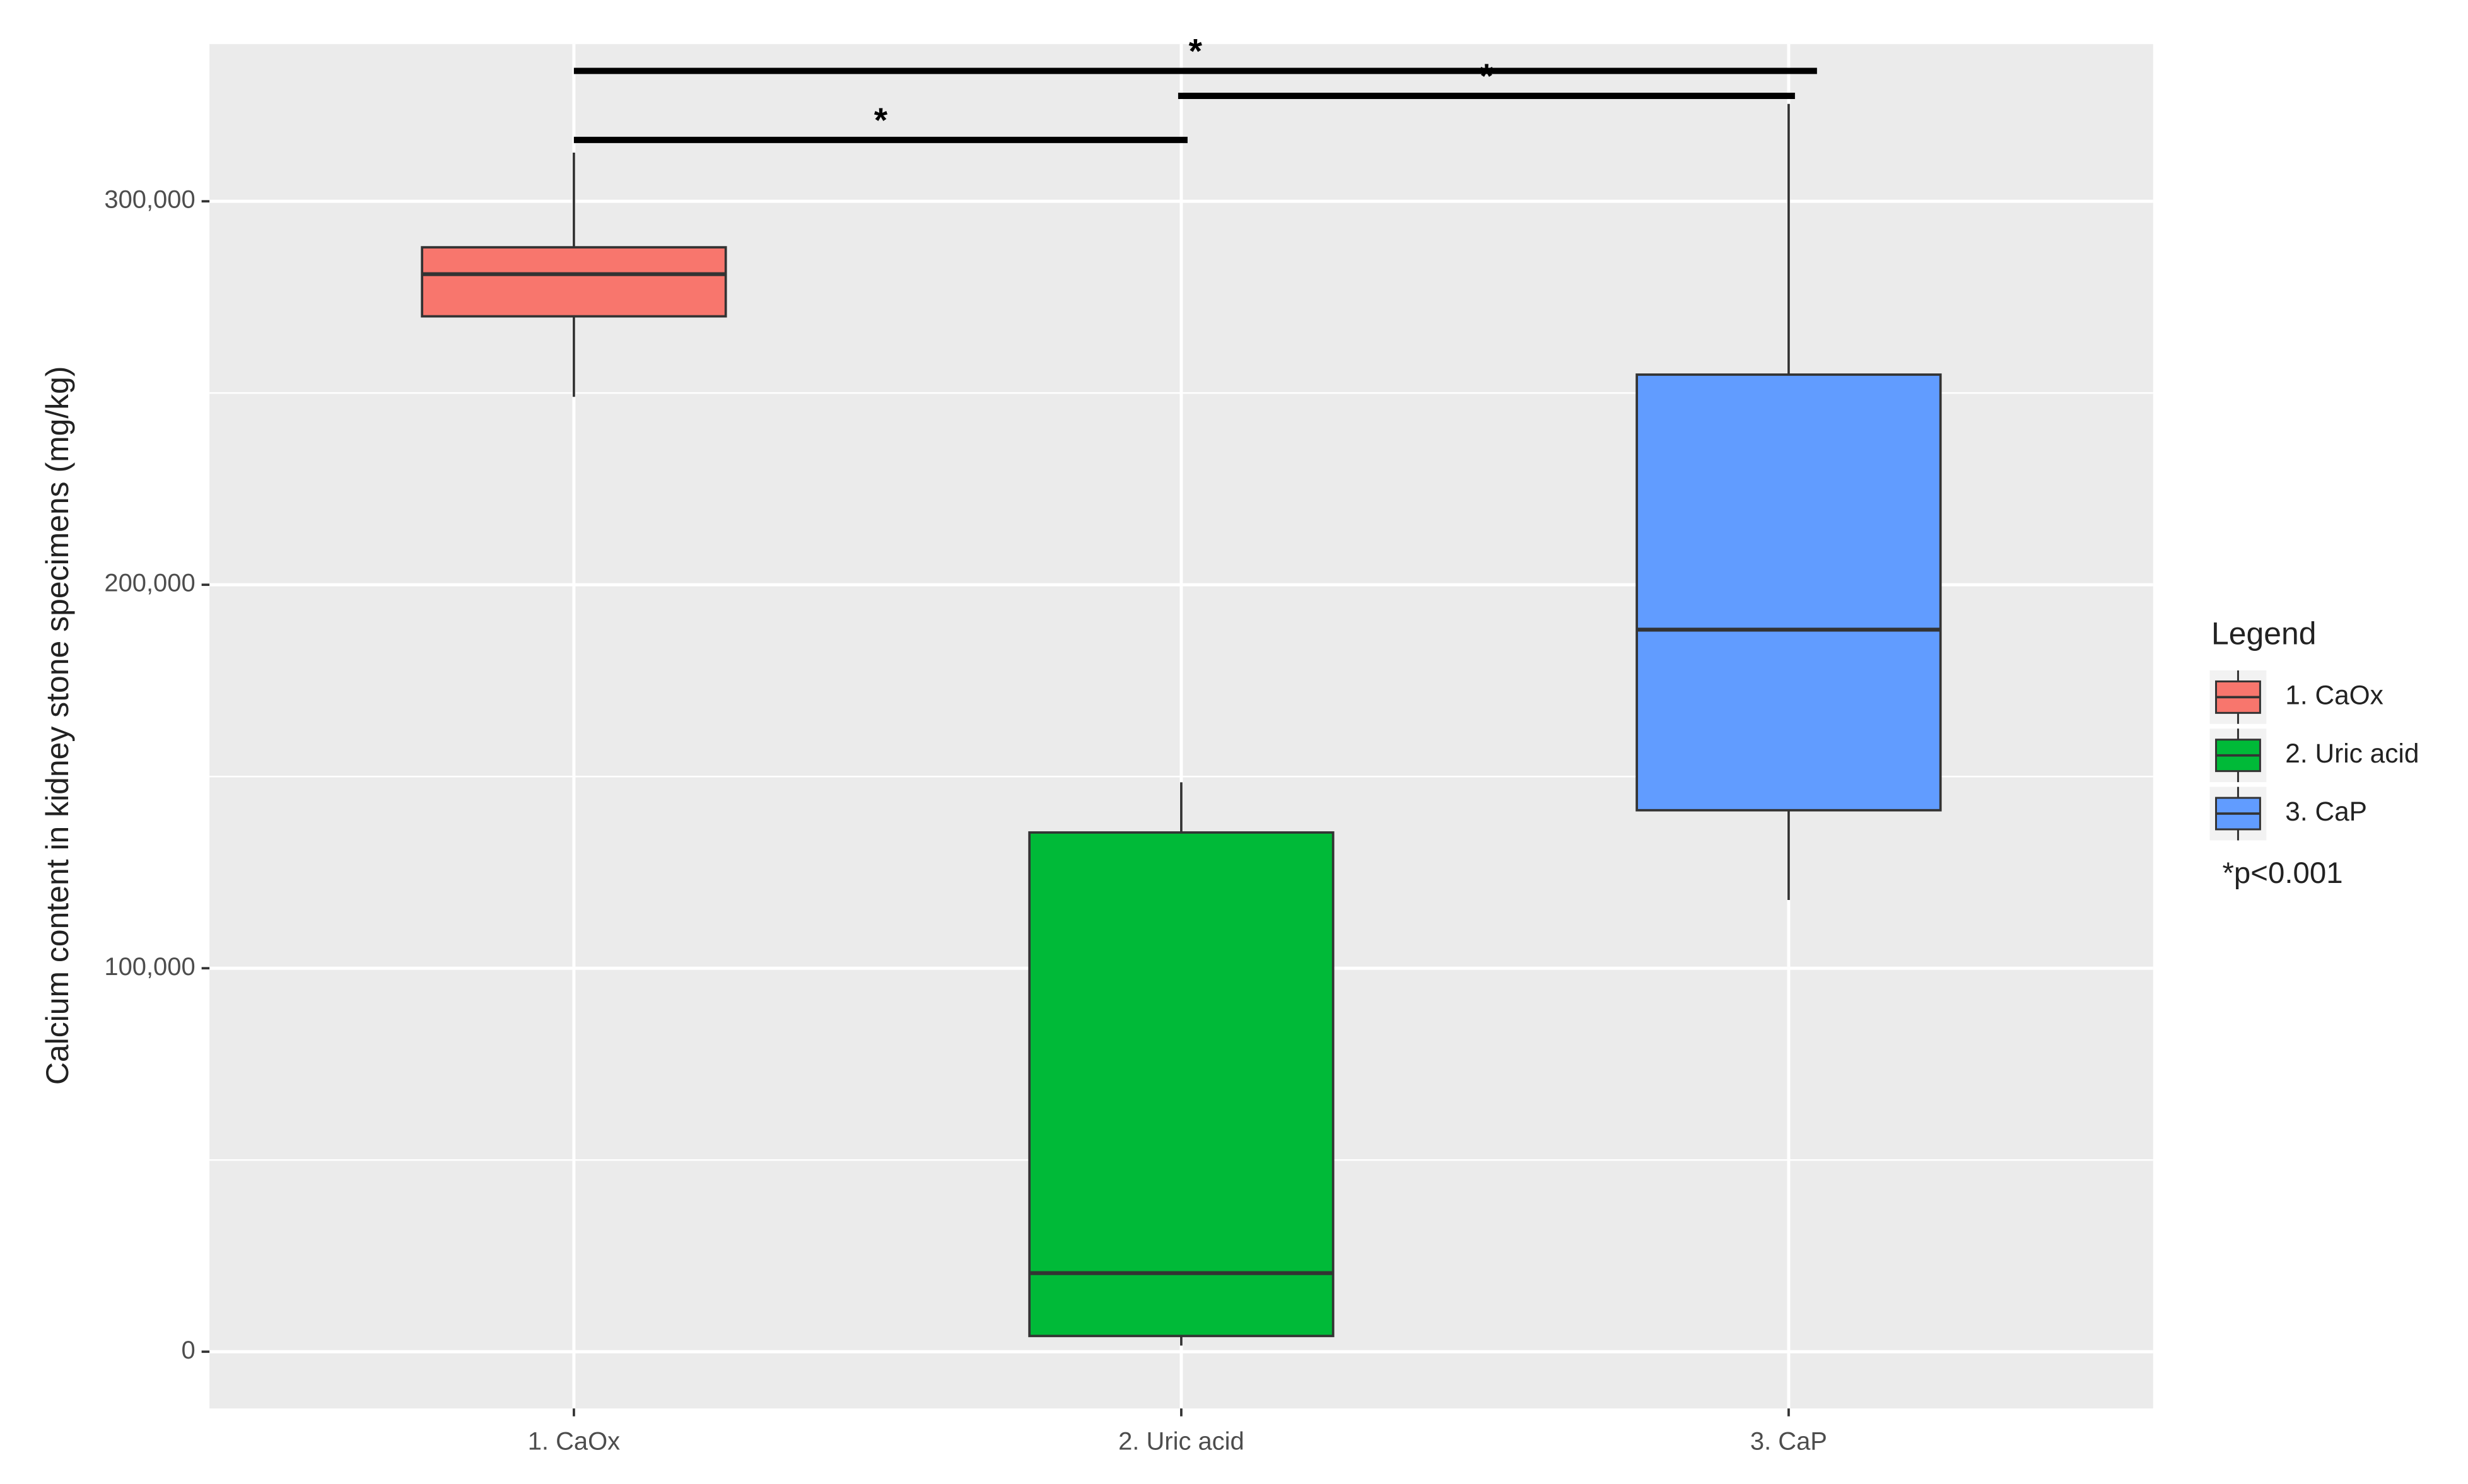  Describe the element at coordinates (1181, 1442) in the screenshot. I see `x-tick-label: 2. Uric acid` at that location.